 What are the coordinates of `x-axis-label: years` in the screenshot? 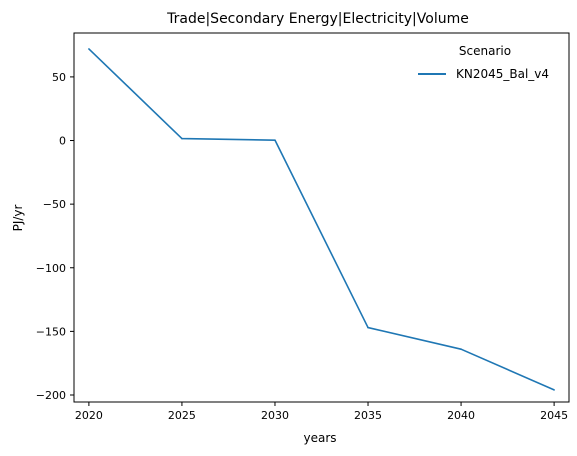 It's located at (319, 438).